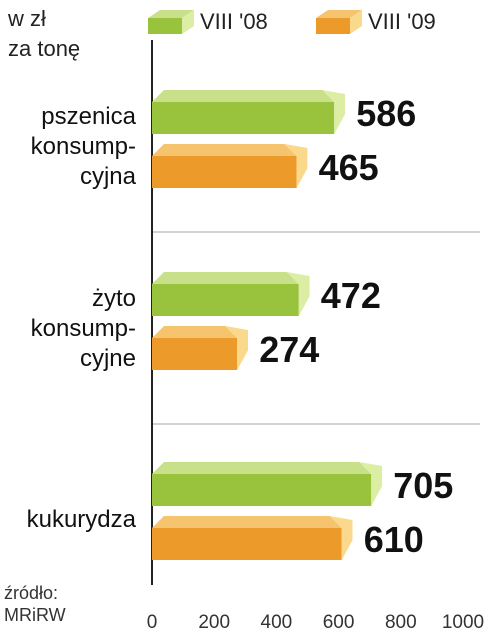 The height and width of the screenshot is (640, 490). Describe the element at coordinates (262, 468) in the screenshot. I see `bar-1-3-top` at that location.